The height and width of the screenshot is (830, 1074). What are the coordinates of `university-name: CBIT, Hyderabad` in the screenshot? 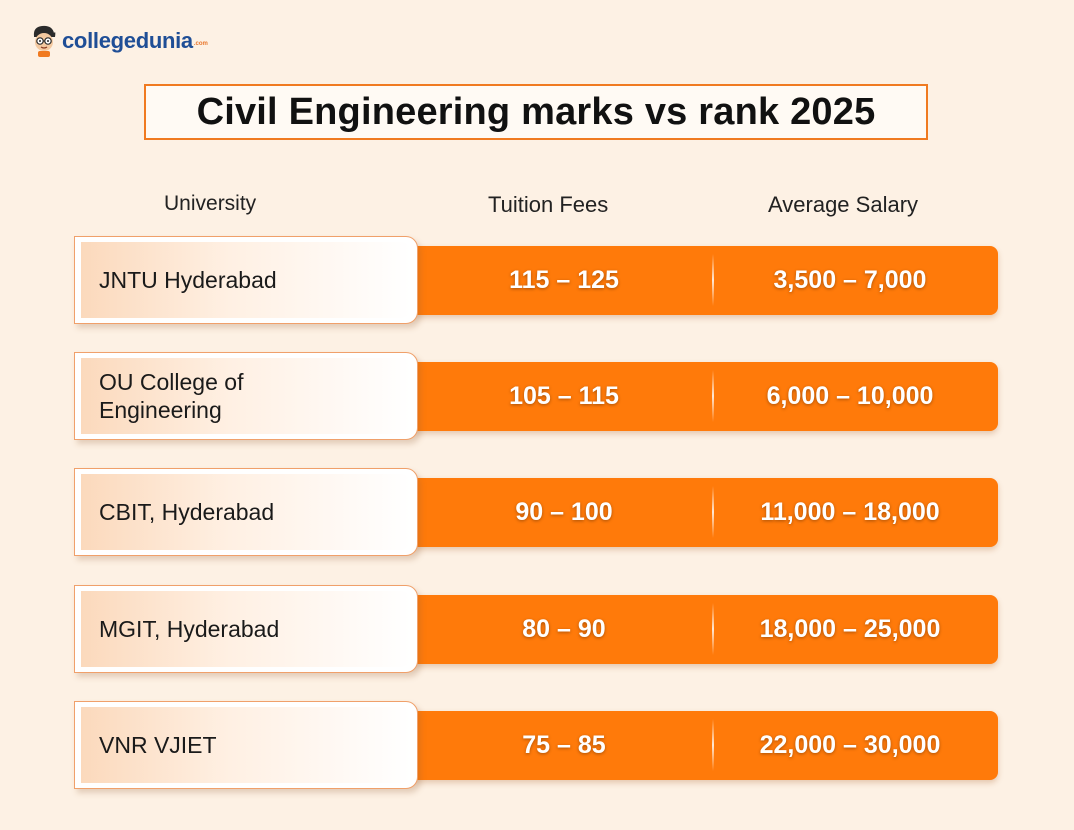 It's located at (187, 512).